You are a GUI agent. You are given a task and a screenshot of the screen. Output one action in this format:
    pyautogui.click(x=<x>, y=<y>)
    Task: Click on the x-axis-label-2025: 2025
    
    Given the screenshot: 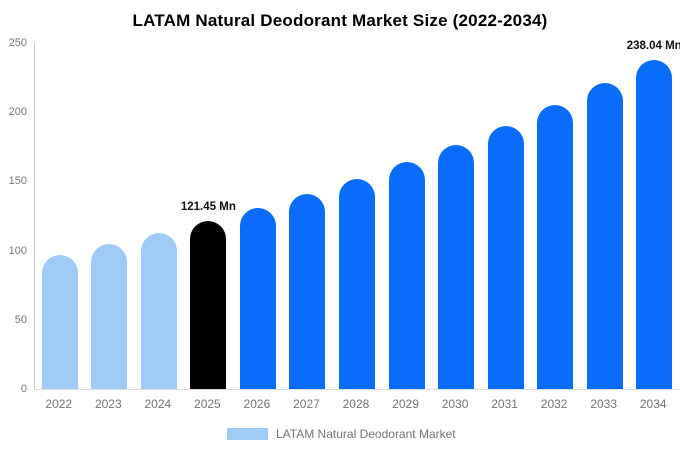 What is the action you would take?
    pyautogui.click(x=207, y=404)
    